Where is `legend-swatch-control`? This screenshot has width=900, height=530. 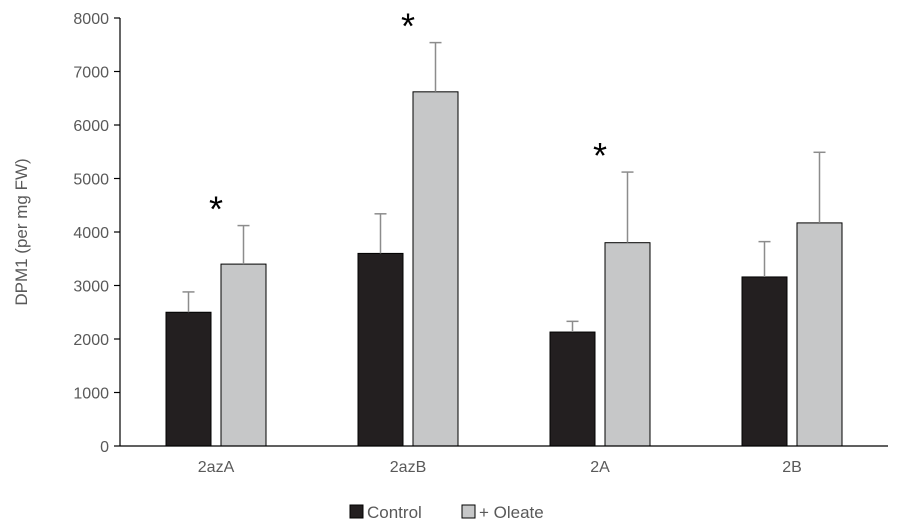
legend-swatch-control is located at coordinates (356, 511).